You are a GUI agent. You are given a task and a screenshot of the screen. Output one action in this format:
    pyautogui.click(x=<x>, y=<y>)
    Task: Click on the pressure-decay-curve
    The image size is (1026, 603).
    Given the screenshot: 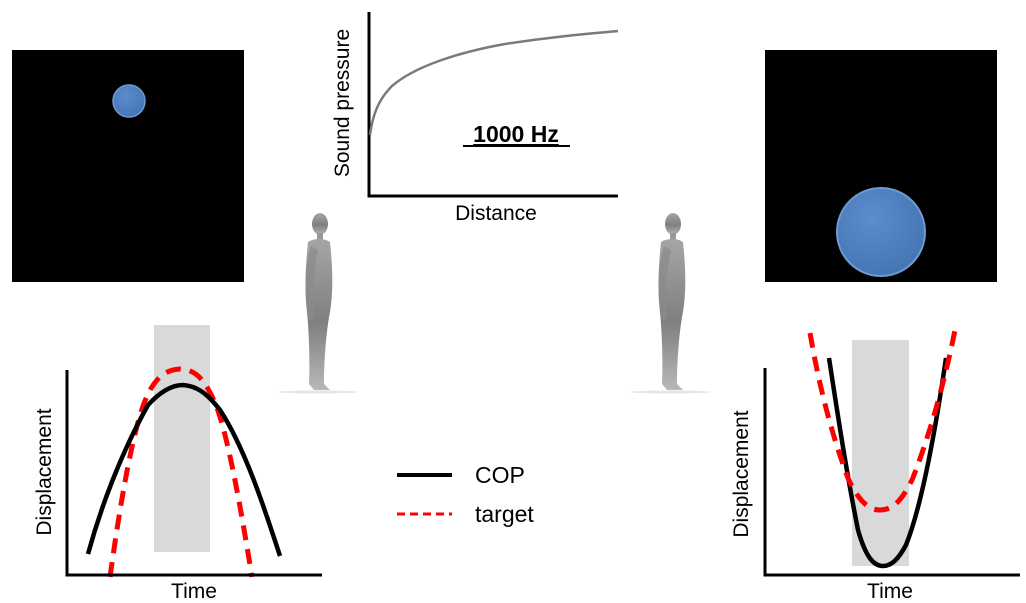 What is the action you would take?
    pyautogui.click(x=493, y=82)
    